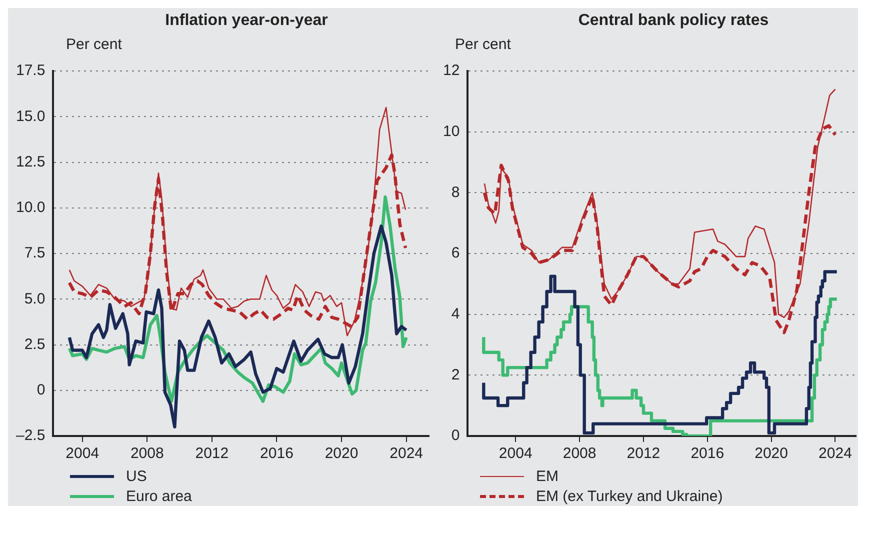  Describe the element at coordinates (455, 313) in the screenshot. I see `y-tick-label: 4` at that location.